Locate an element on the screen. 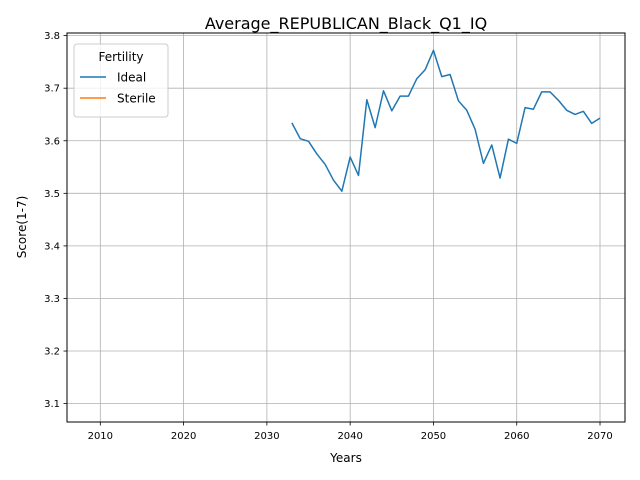  x-tick-label: 2050 is located at coordinates (433, 436).